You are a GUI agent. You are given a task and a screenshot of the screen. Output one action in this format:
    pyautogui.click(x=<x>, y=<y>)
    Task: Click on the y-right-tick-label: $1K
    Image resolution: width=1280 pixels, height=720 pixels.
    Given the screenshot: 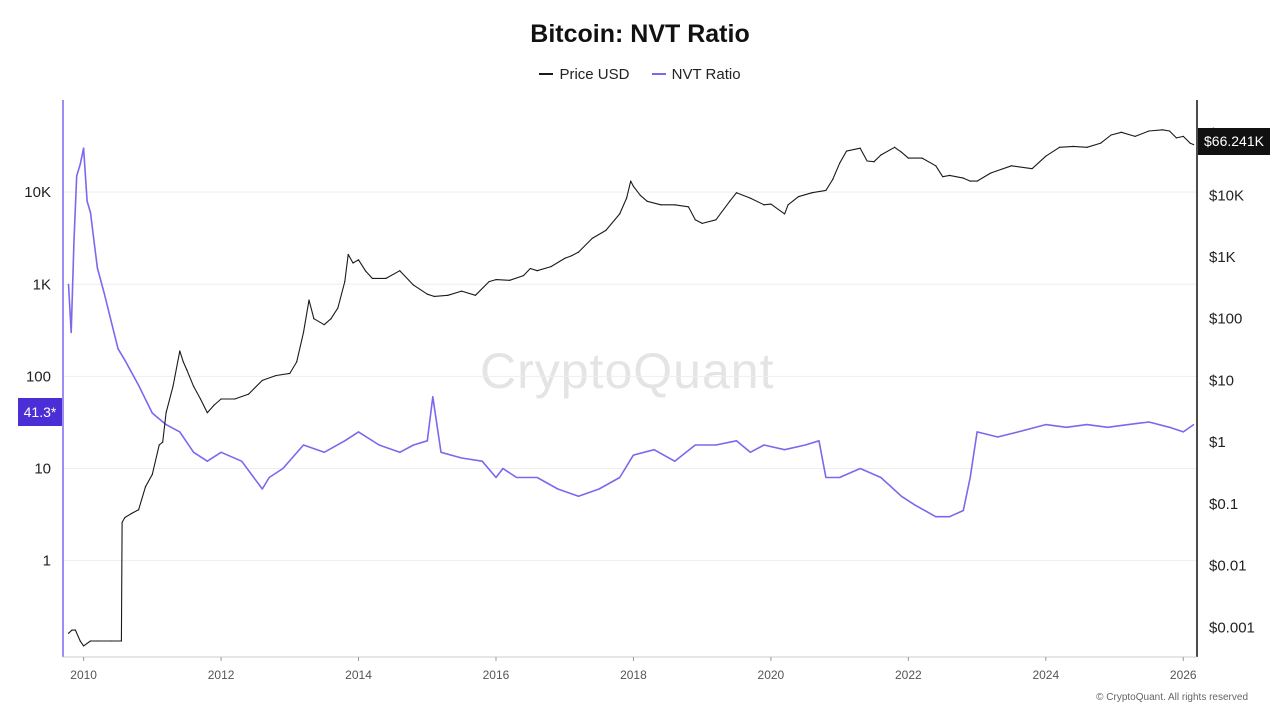 What is the action you would take?
    pyautogui.click(x=1222, y=257)
    